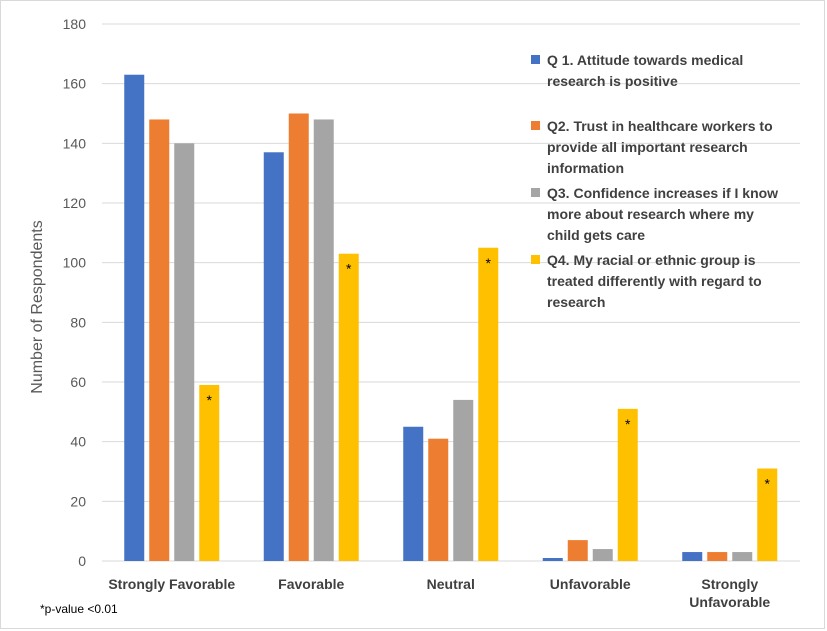 Image resolution: width=827 pixels, height=631 pixels. I want to click on y-tick-label: 100, so click(75, 263).